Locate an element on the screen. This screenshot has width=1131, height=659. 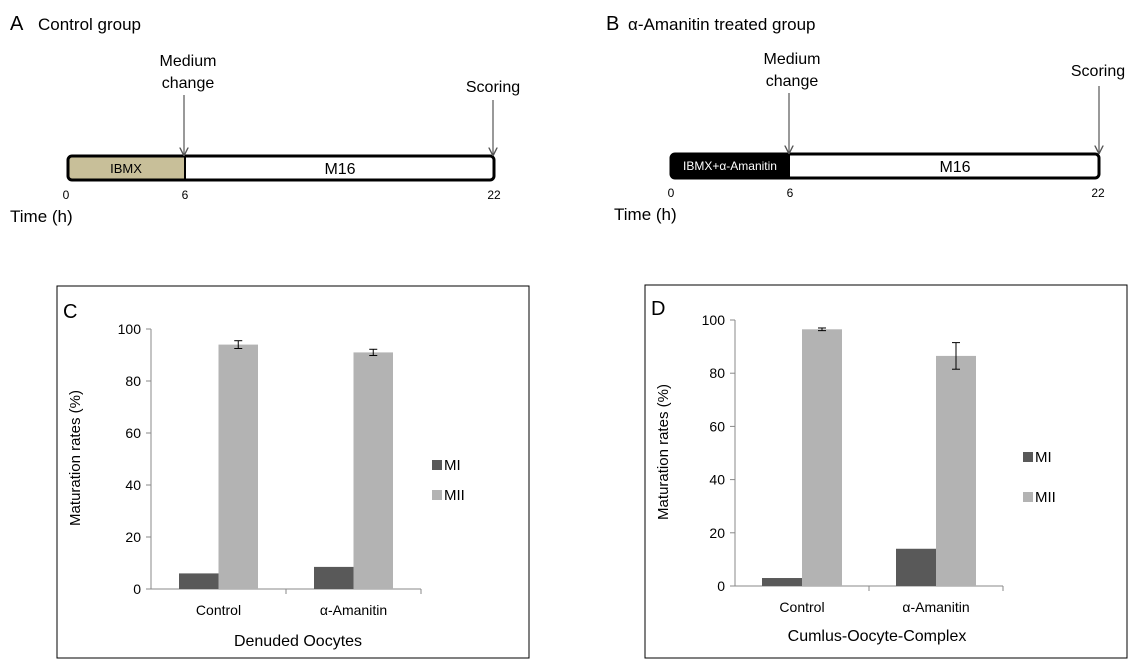
timeline-b-post-label: M16 is located at coordinates (954, 167).